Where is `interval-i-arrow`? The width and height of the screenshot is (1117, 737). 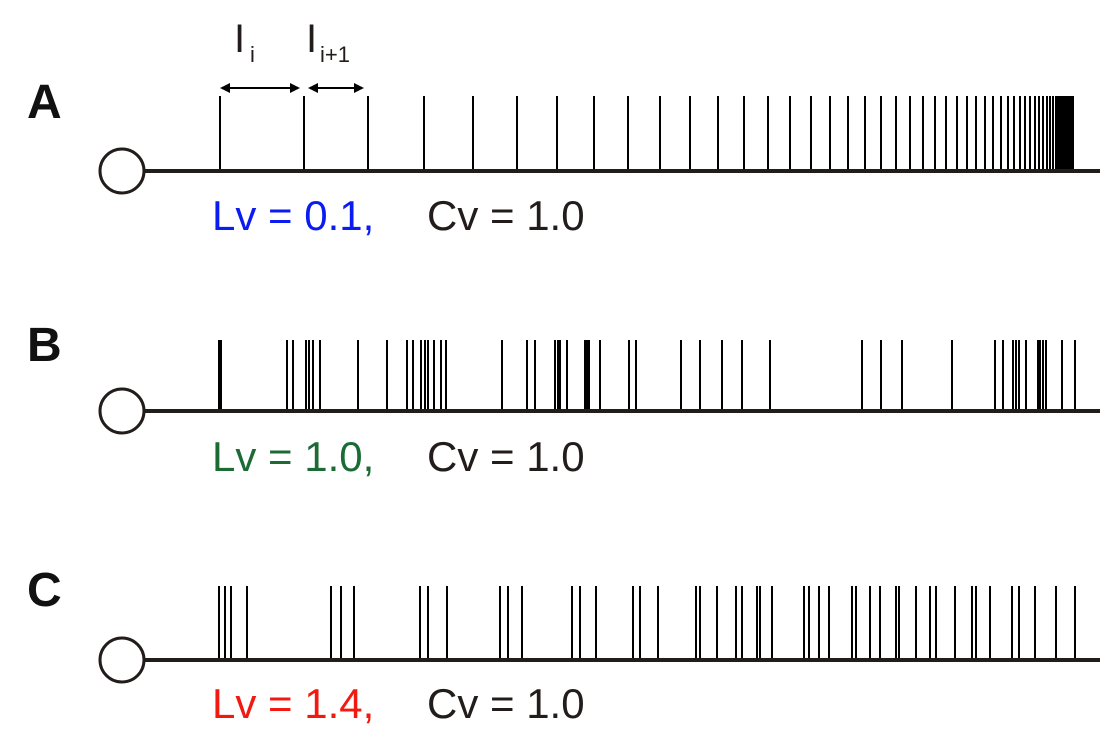
interval-i-arrow is located at coordinates (260, 88).